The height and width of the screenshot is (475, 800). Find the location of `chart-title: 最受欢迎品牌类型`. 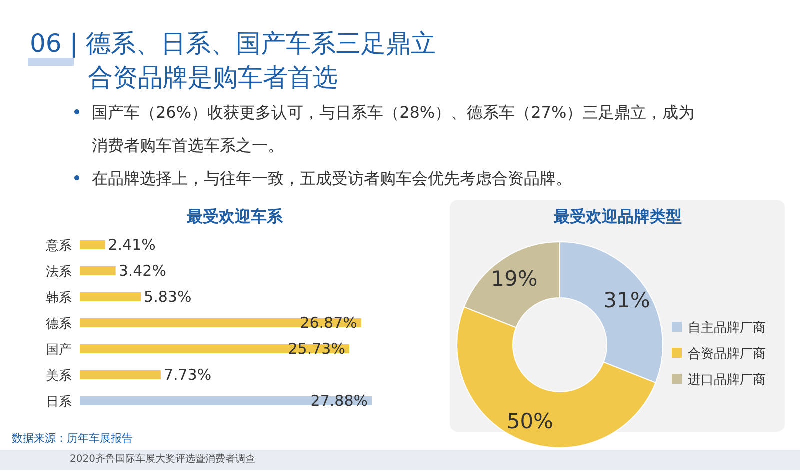

chart-title: 最受欢迎品牌类型 is located at coordinates (617, 216).